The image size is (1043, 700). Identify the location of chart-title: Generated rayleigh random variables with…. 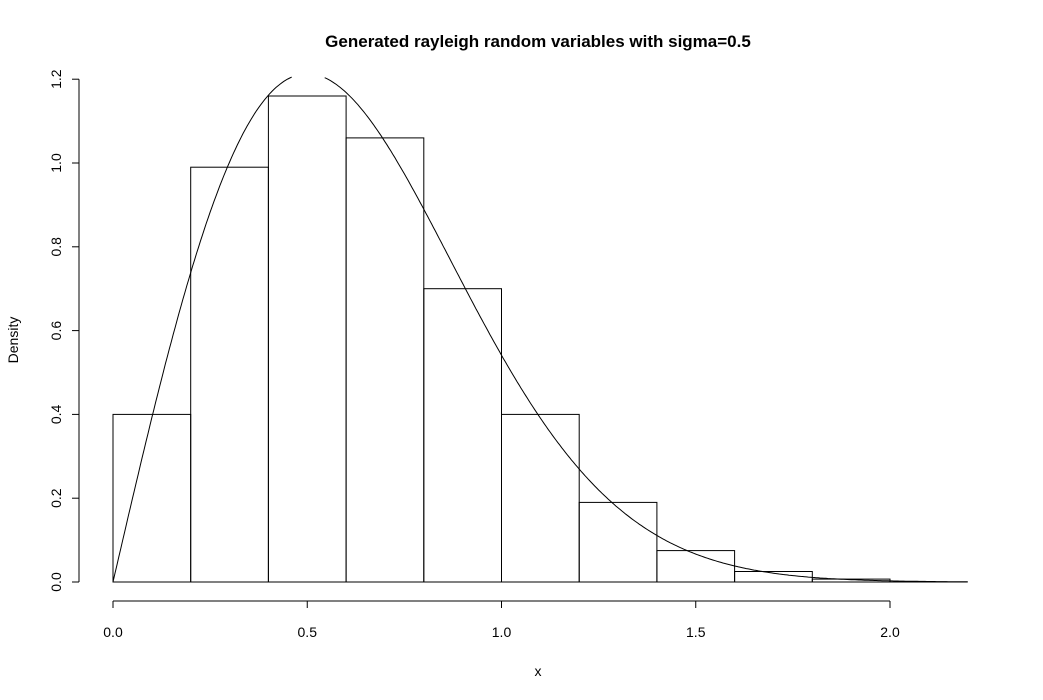
(538, 41).